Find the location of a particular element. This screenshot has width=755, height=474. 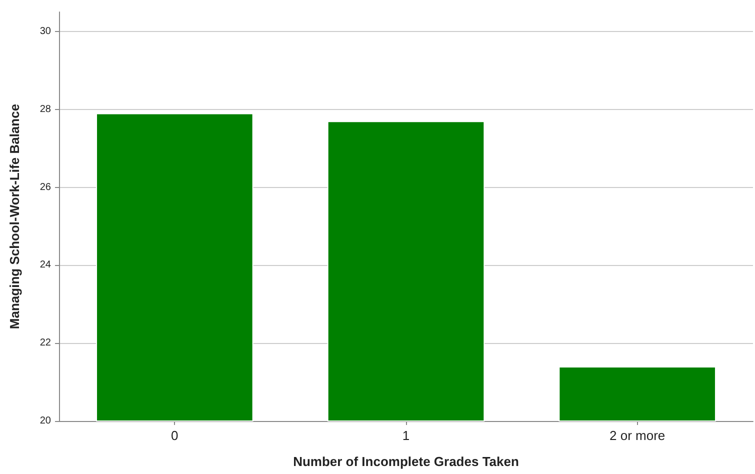

y-axis-title: Managing School-Work-Life Balance is located at coordinates (14, 217).